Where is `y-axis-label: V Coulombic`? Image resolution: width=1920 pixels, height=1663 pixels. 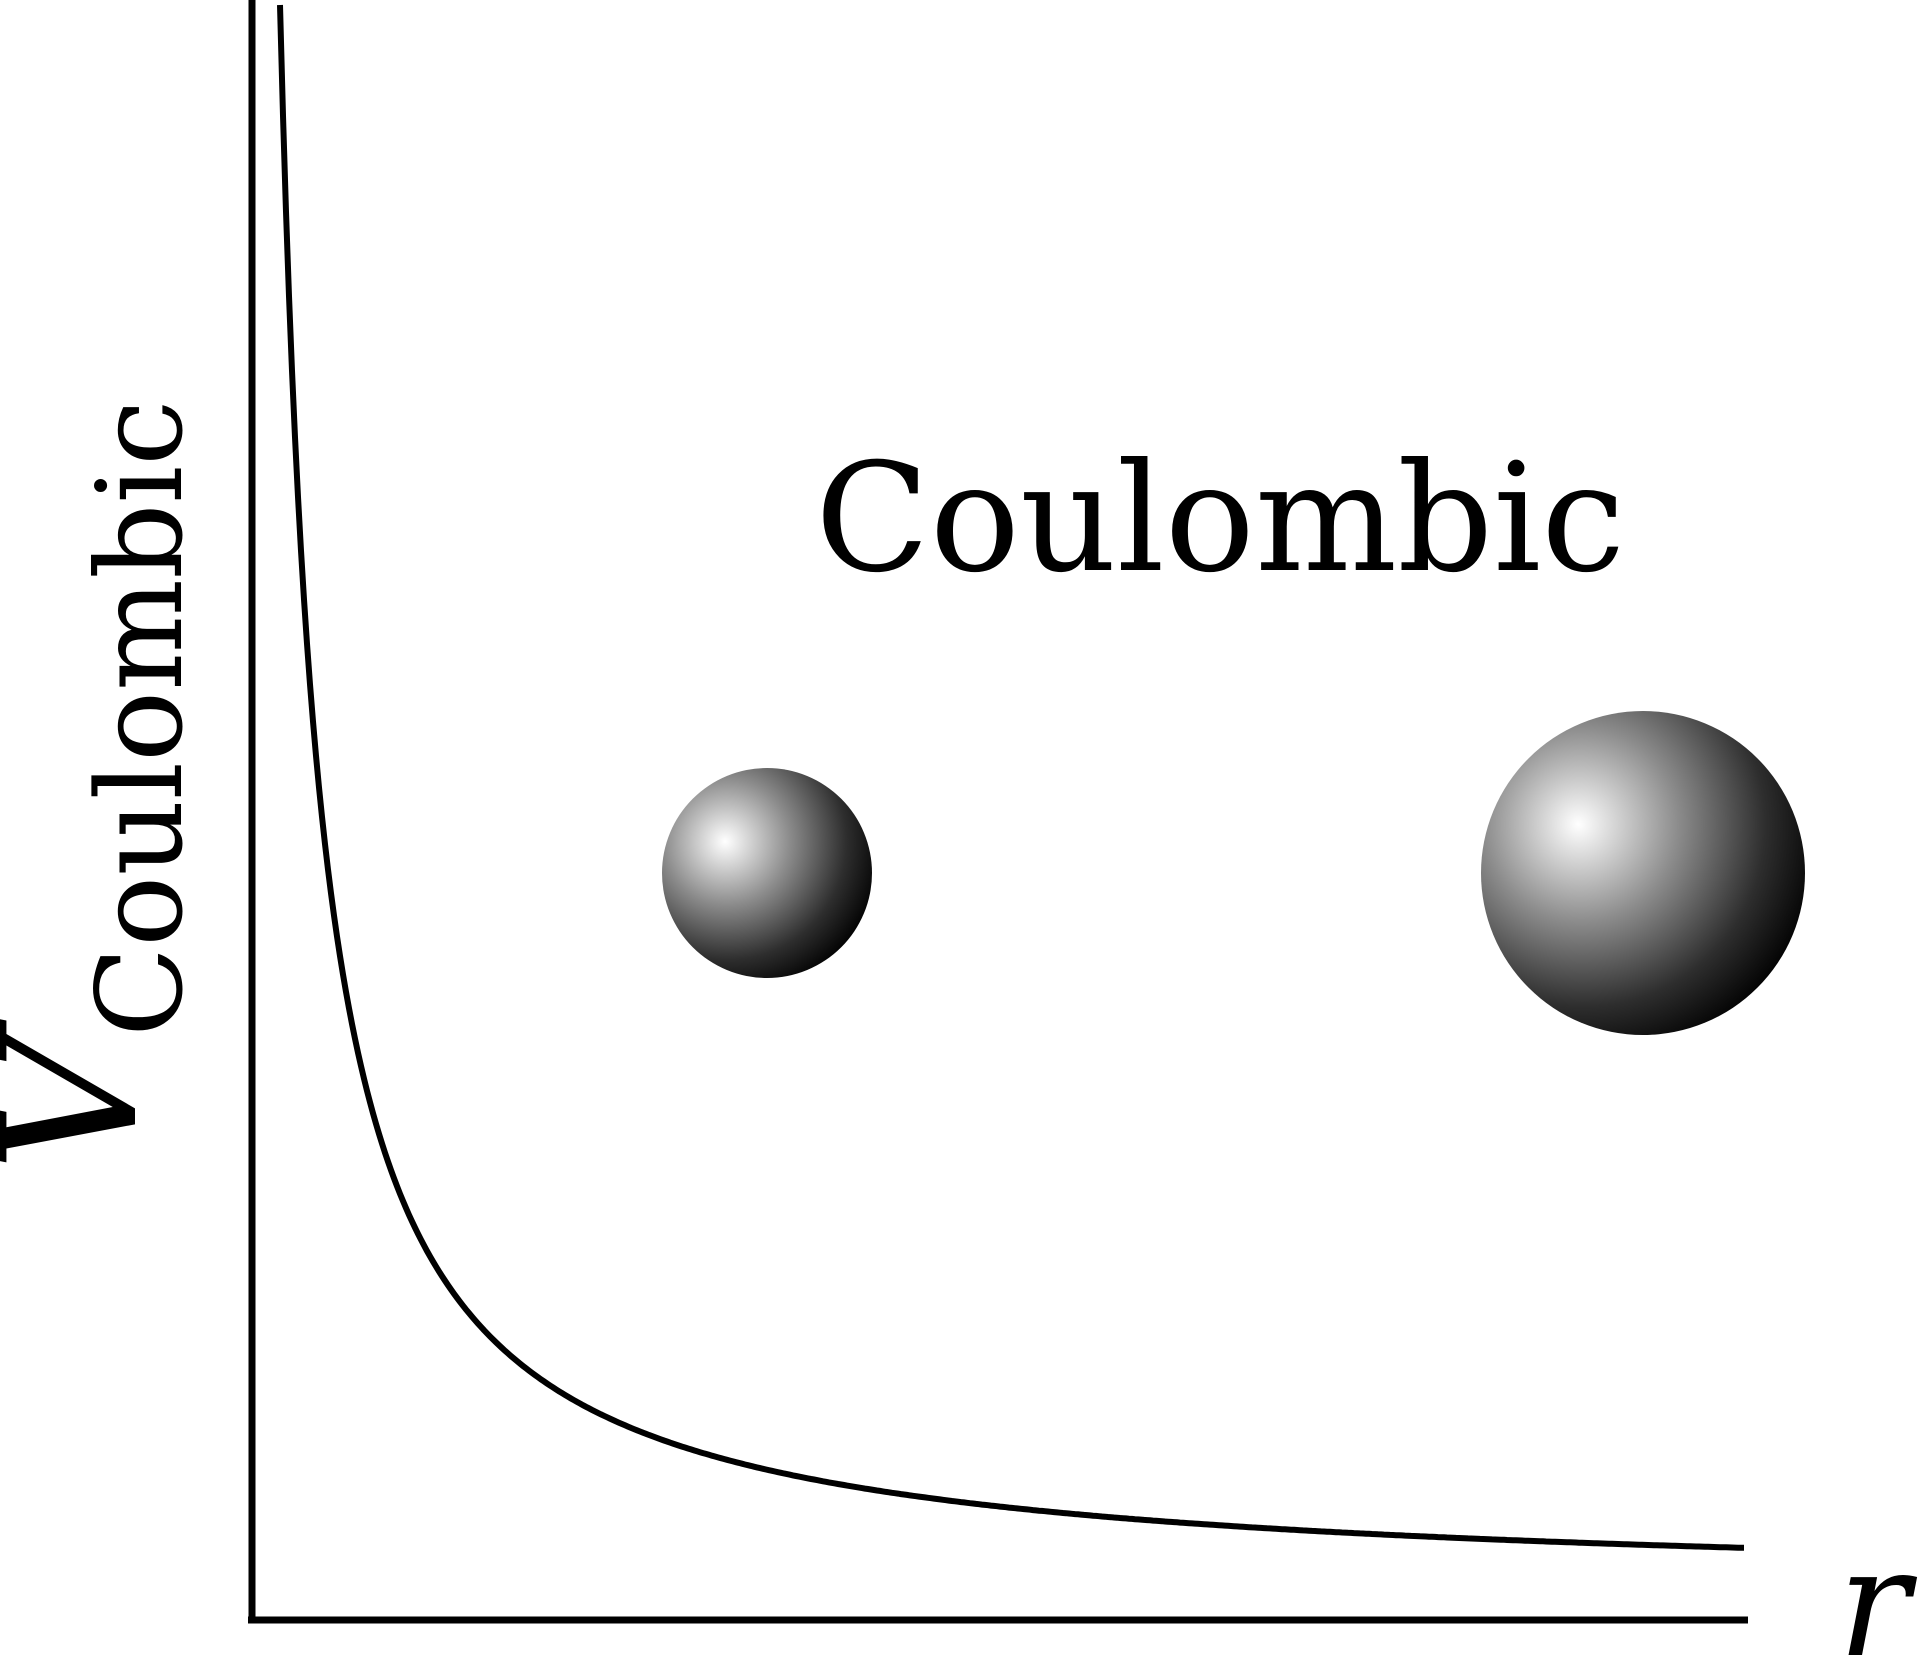 y-axis-label: V Coulombic is located at coordinates (104, 786).